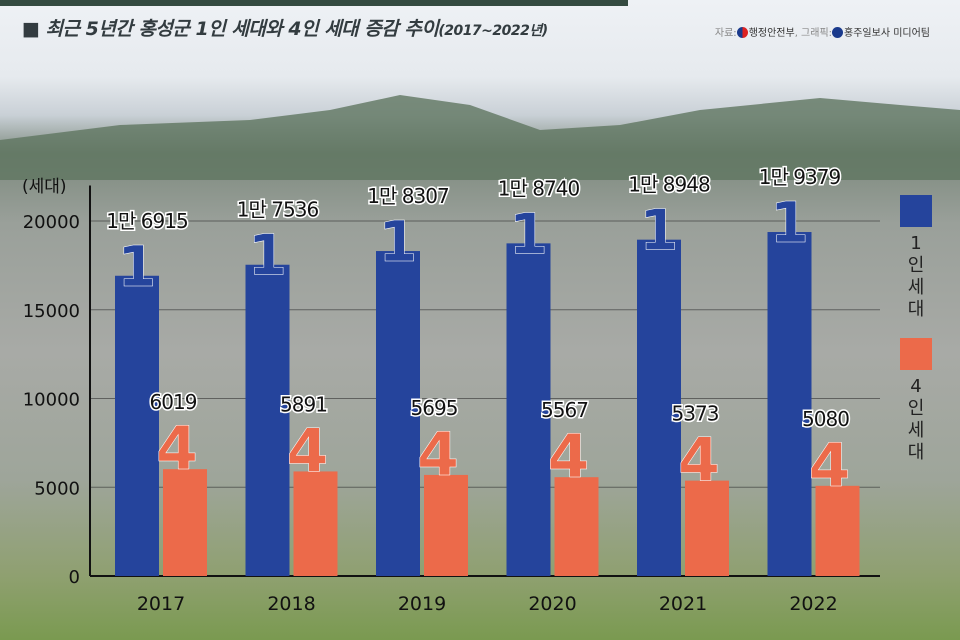 Image resolution: width=960 pixels, height=640 pixels. I want to click on title-text: 최근 5년간 홍성군 1인 세대와 4인 세대 증감 추이, so click(242, 29).